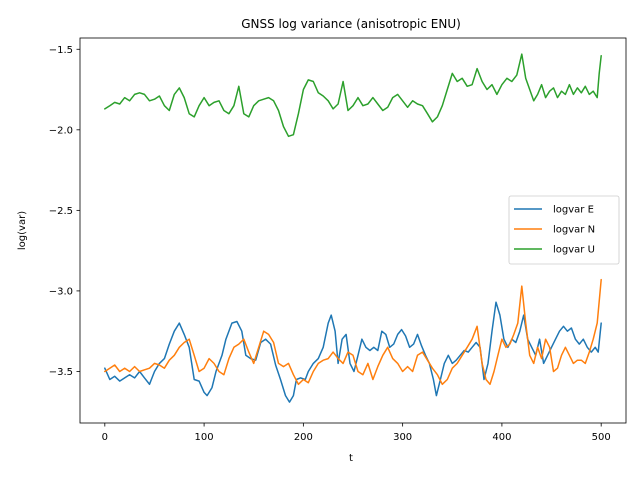 This screenshot has height=480, width=640. I want to click on x-tick-label: 400, so click(501, 437).